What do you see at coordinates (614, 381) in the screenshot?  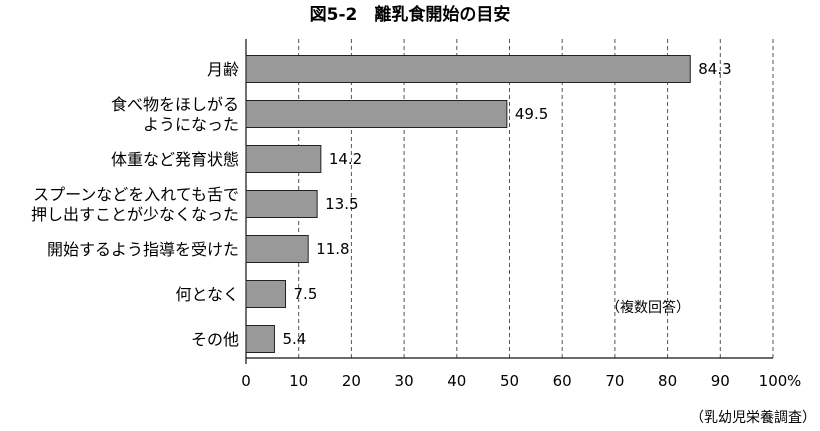 I see `x-tick-label-70: 70` at bounding box center [614, 381].